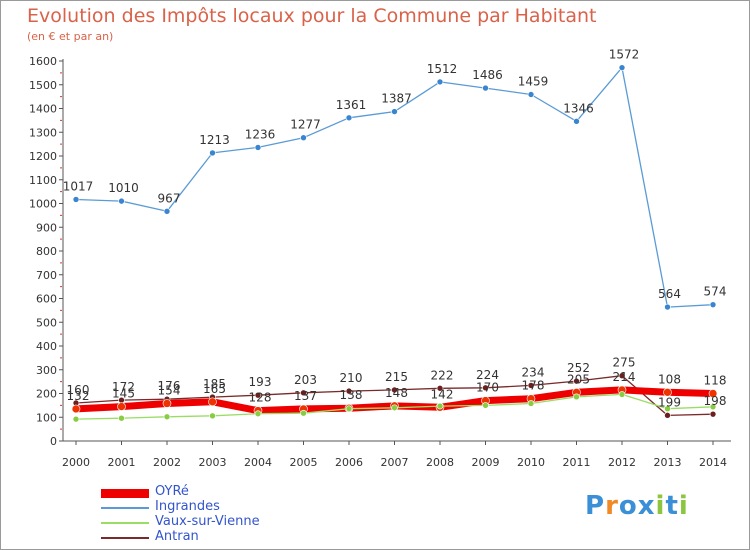 The image size is (750, 550). Describe the element at coordinates (214, 140) in the screenshot. I see `data-label: 1213` at that location.